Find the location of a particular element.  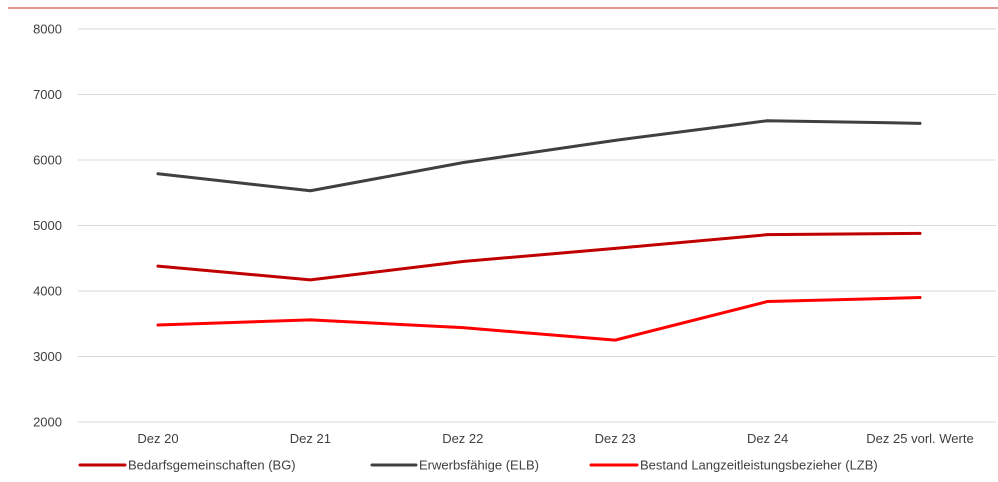

y-axis-ticks: 2000 3000 4000 5000 6000 7000 8000 is located at coordinates (47, 226).